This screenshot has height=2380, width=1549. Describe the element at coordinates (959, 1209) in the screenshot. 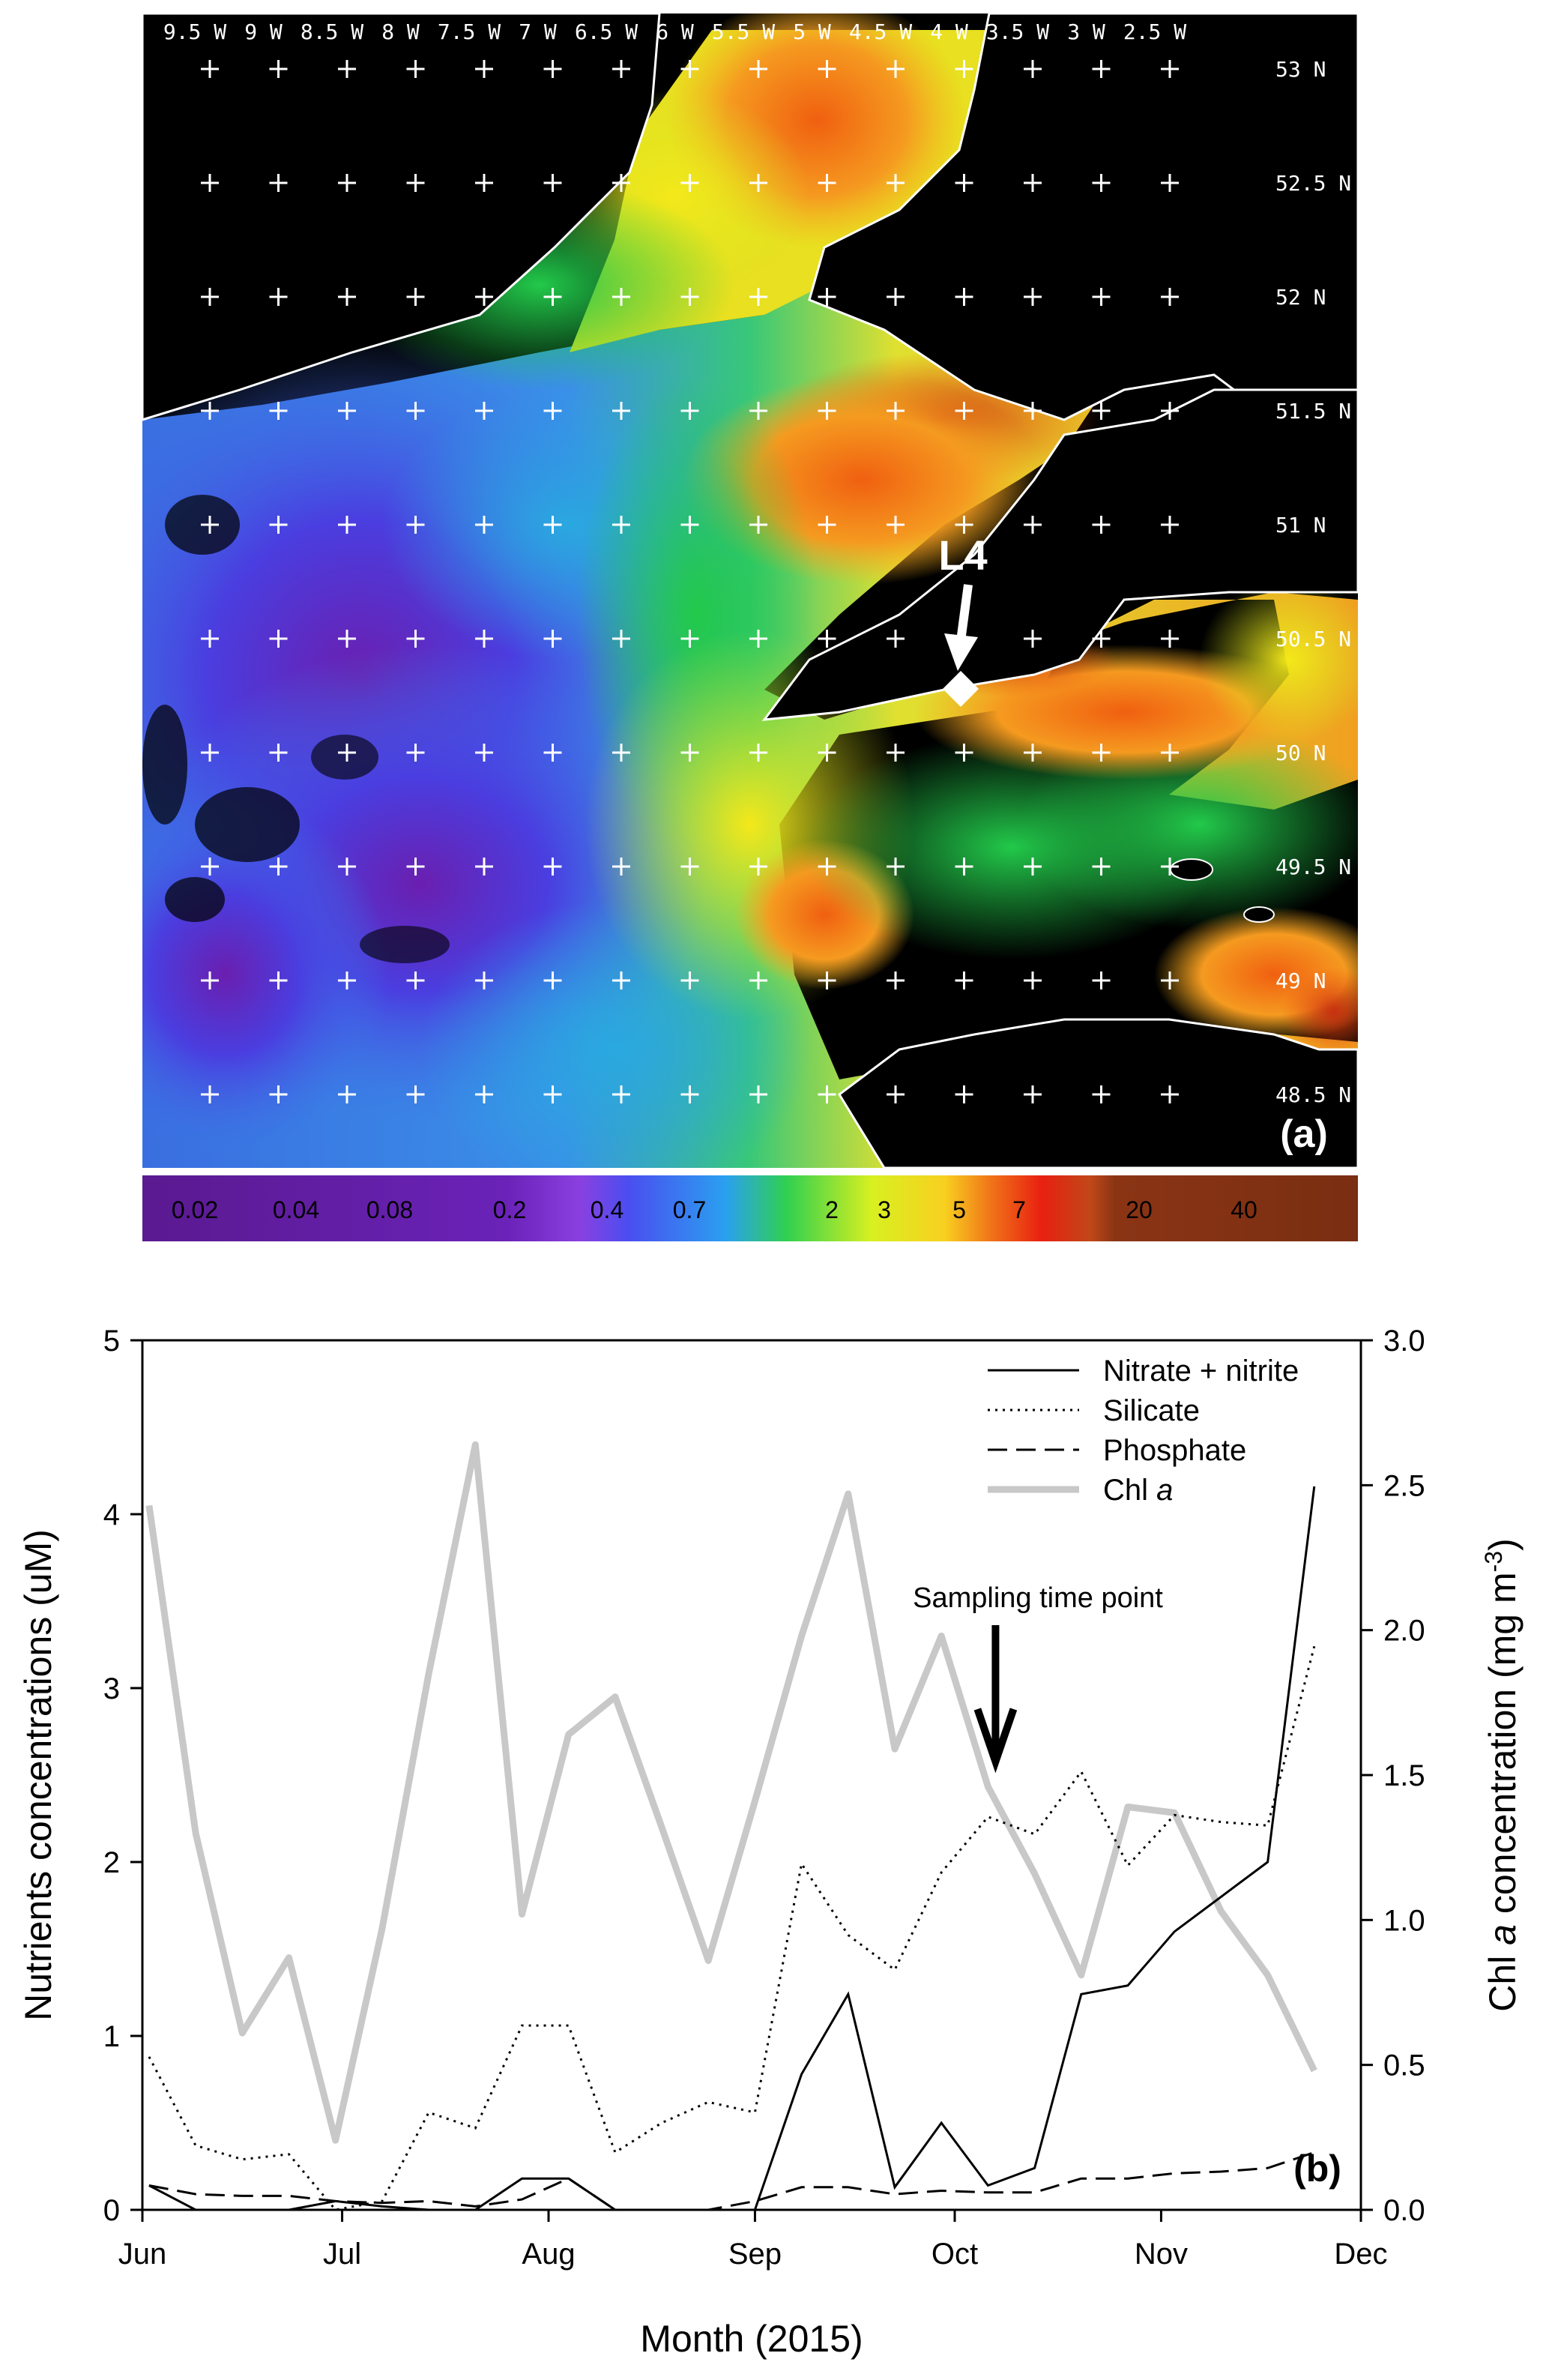

I see `colorbar-tick-label: 5` at that location.